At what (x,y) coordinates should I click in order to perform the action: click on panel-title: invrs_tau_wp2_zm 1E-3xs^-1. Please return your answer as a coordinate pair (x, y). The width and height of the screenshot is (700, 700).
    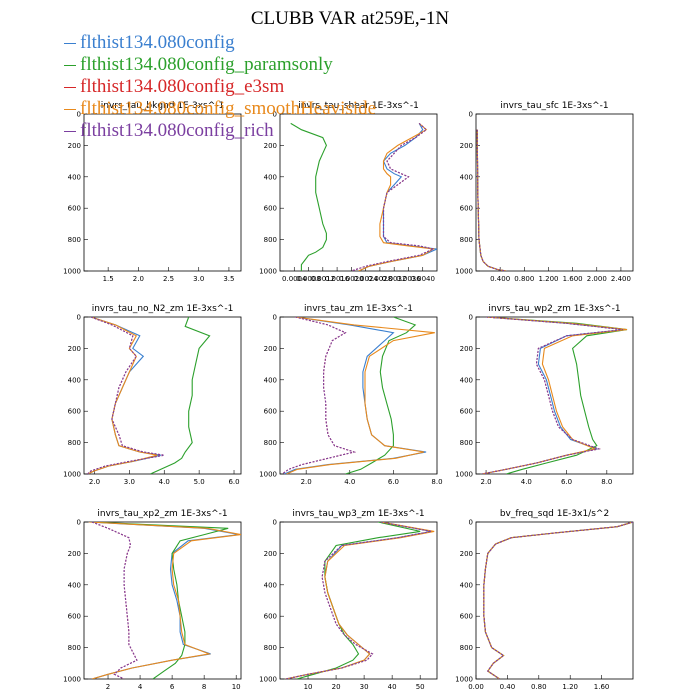
    Looking at the image, I should click on (554, 309).